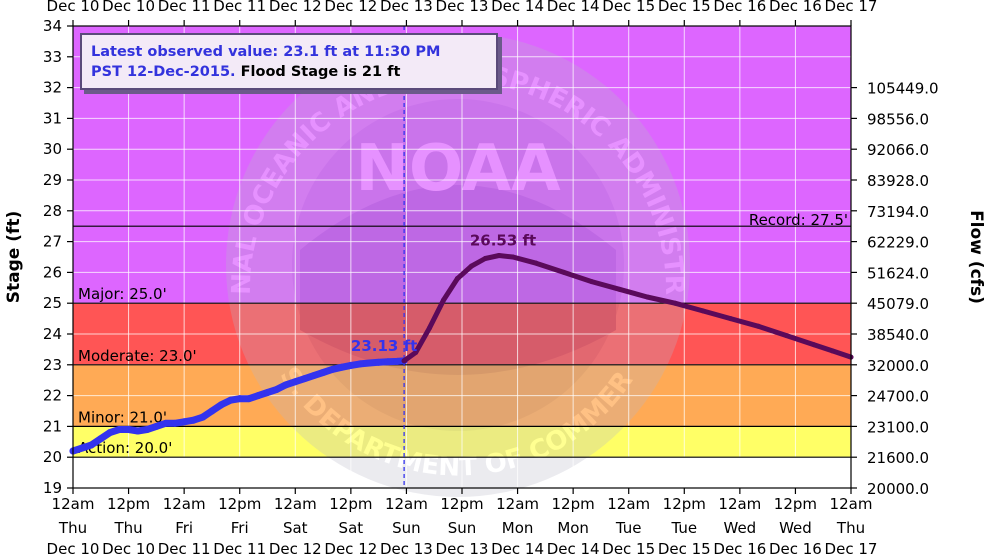  I want to click on annotation-label: 23.13 ft, so click(384, 346).